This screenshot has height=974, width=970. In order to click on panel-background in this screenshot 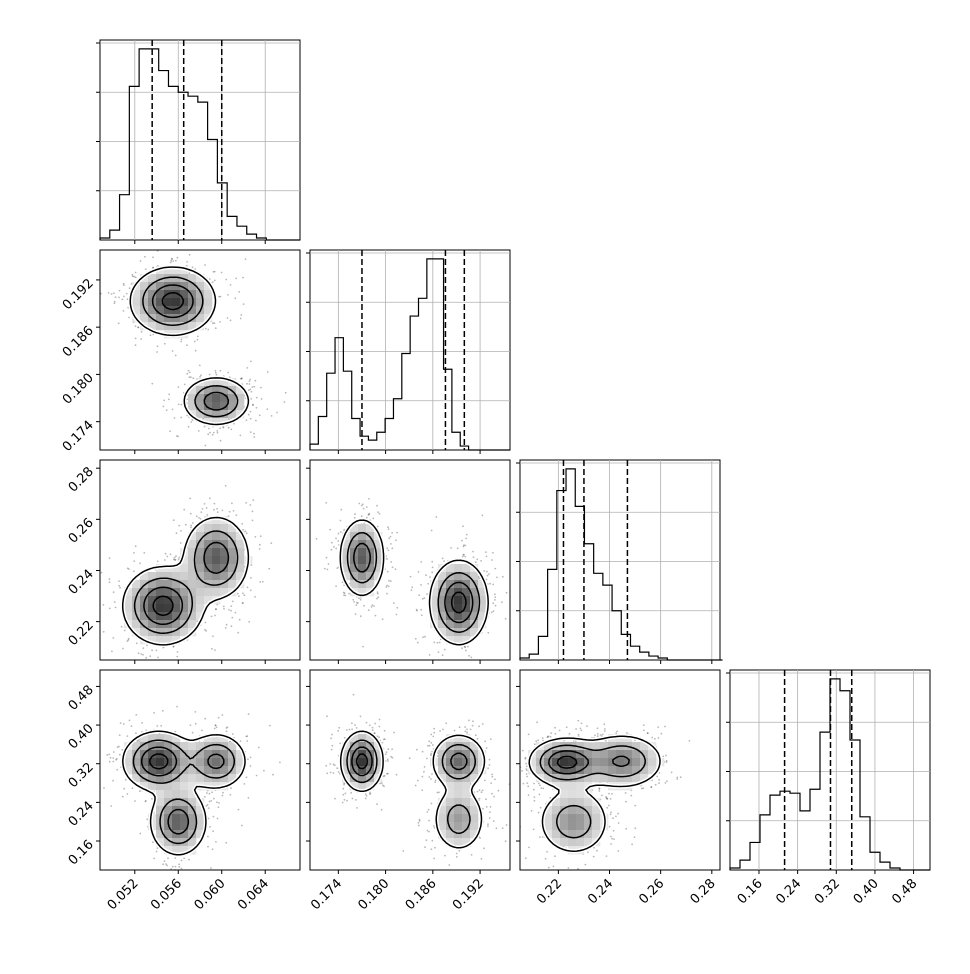, I will do `click(200, 140)`.